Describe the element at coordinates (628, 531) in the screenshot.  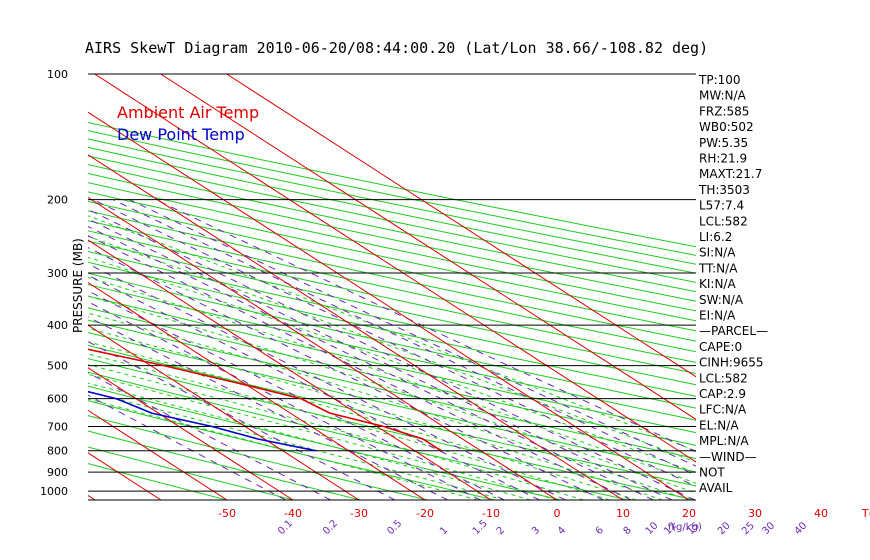
I see `mixing-ratio-label: 8` at that location.